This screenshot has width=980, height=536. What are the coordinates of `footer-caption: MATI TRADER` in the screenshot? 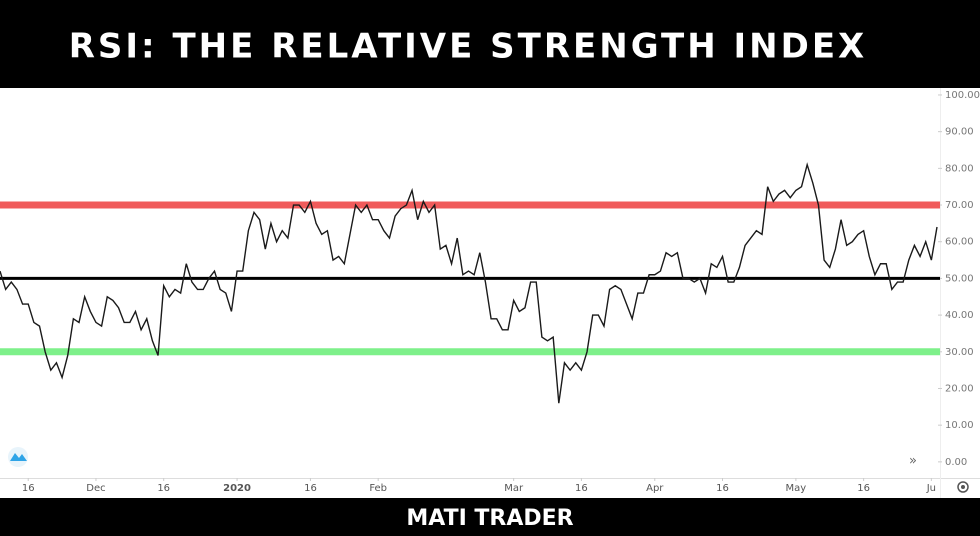 It's located at (489, 518).